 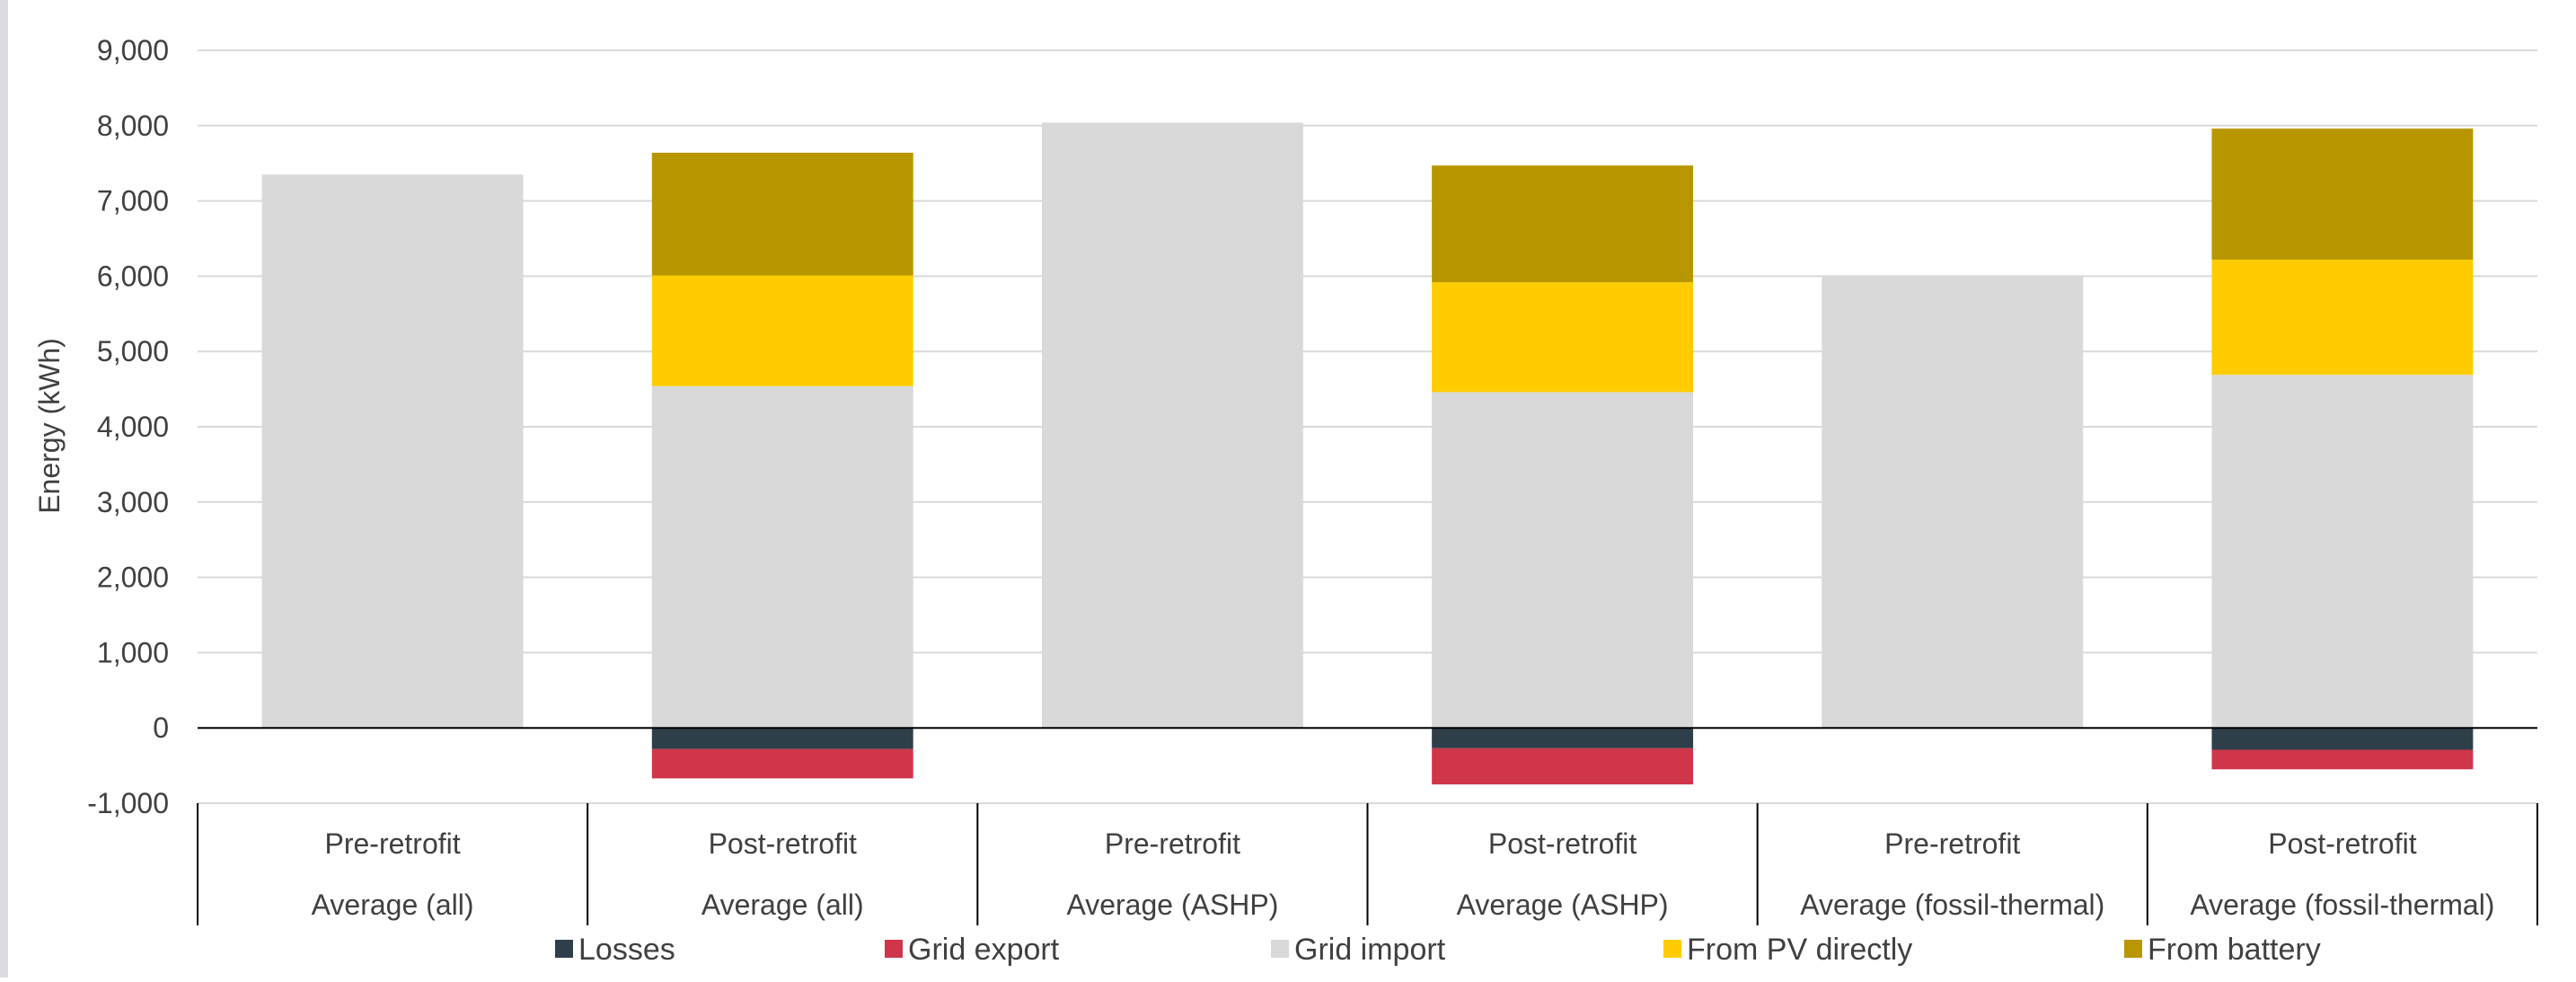 What do you see at coordinates (133, 201) in the screenshot?
I see `y-tick-label: 7,000` at bounding box center [133, 201].